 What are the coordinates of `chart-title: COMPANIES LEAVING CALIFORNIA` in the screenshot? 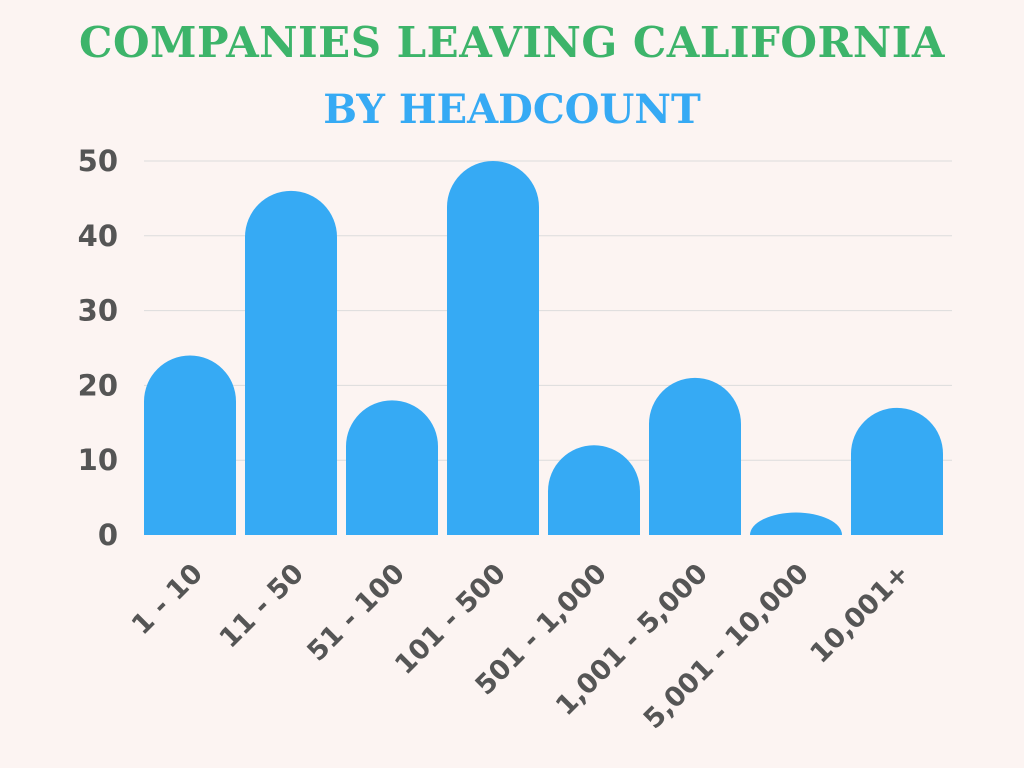 It's located at (512, 42).